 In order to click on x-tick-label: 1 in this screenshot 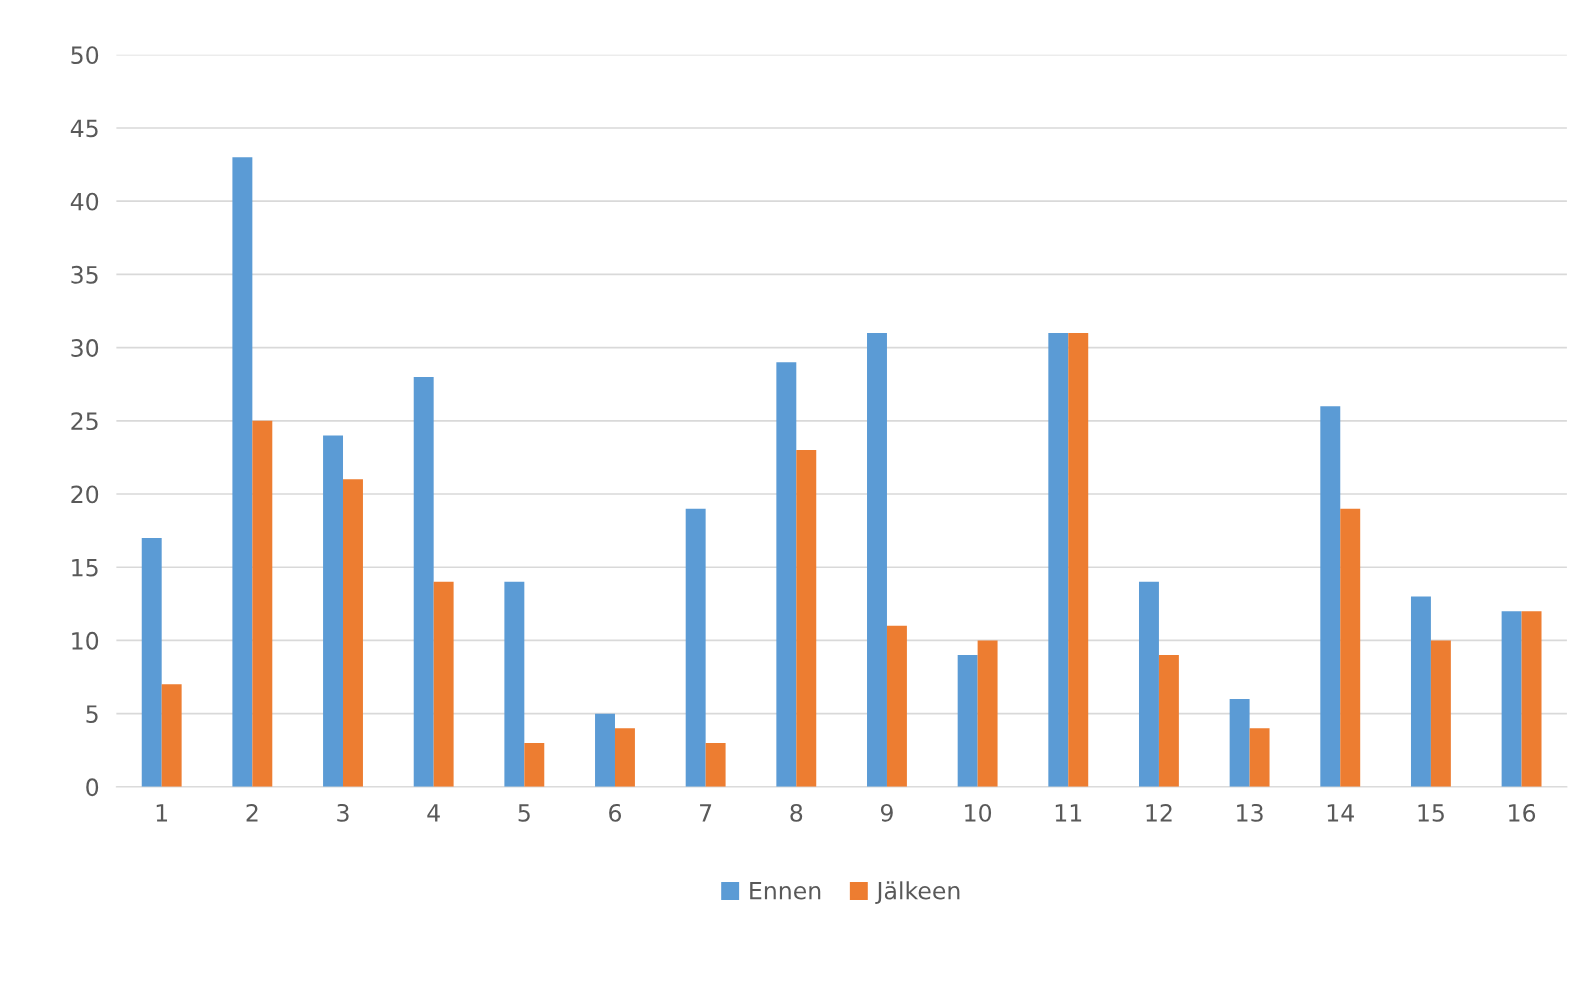, I will do `click(162, 813)`.